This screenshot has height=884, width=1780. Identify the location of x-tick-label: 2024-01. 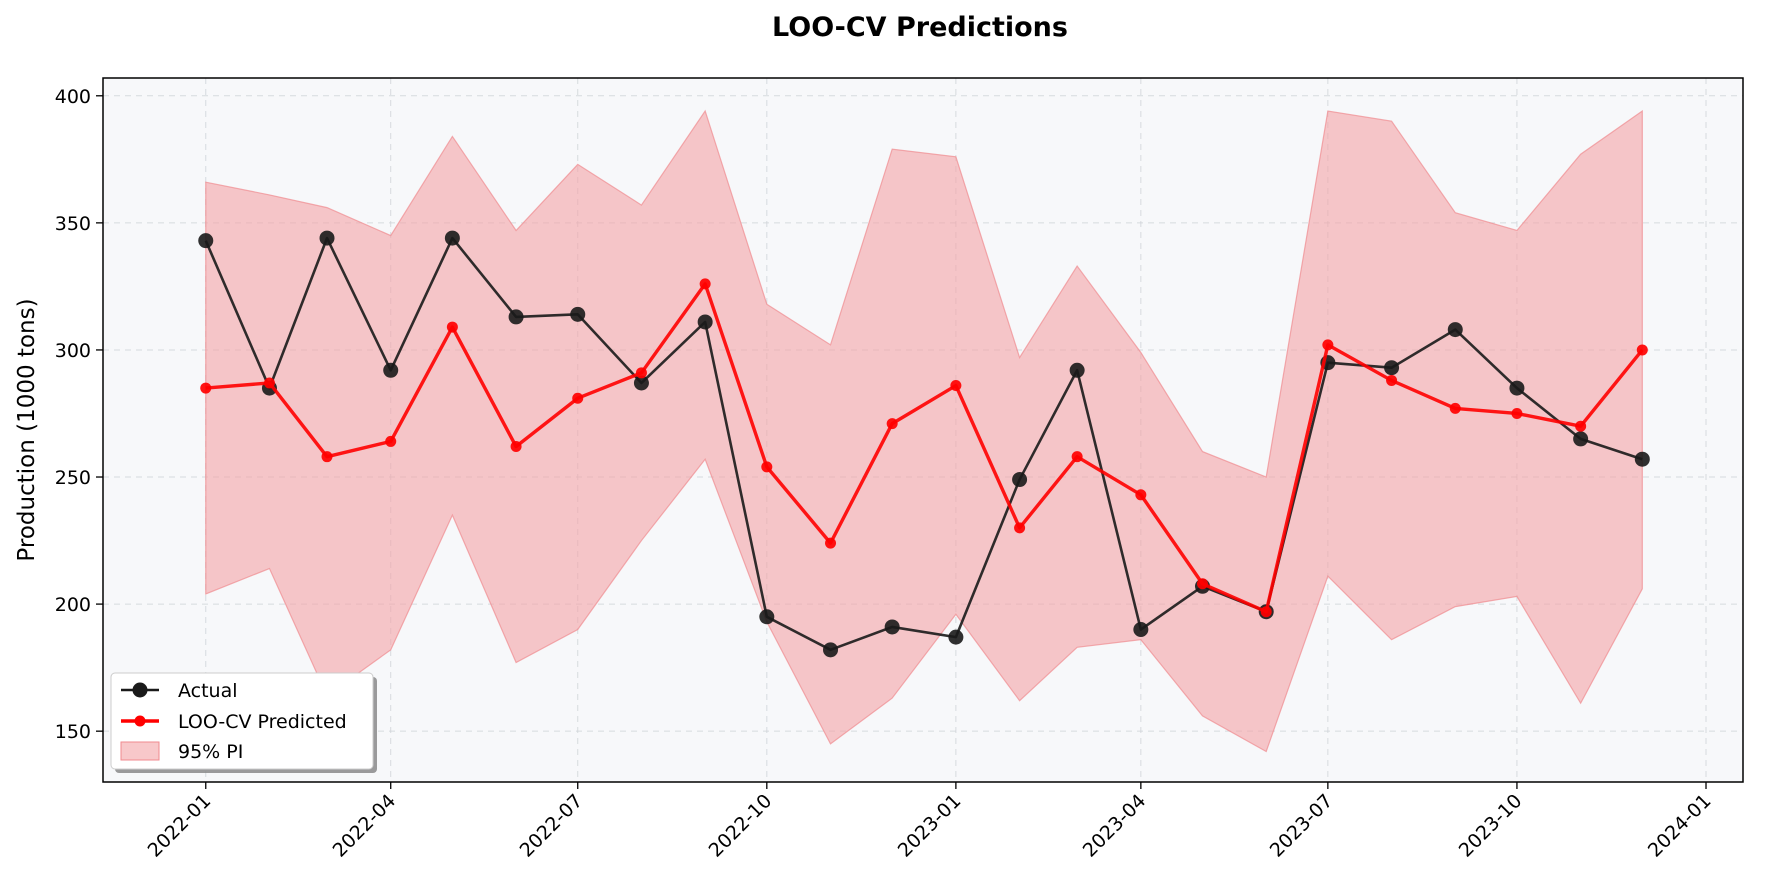
(1680, 826).